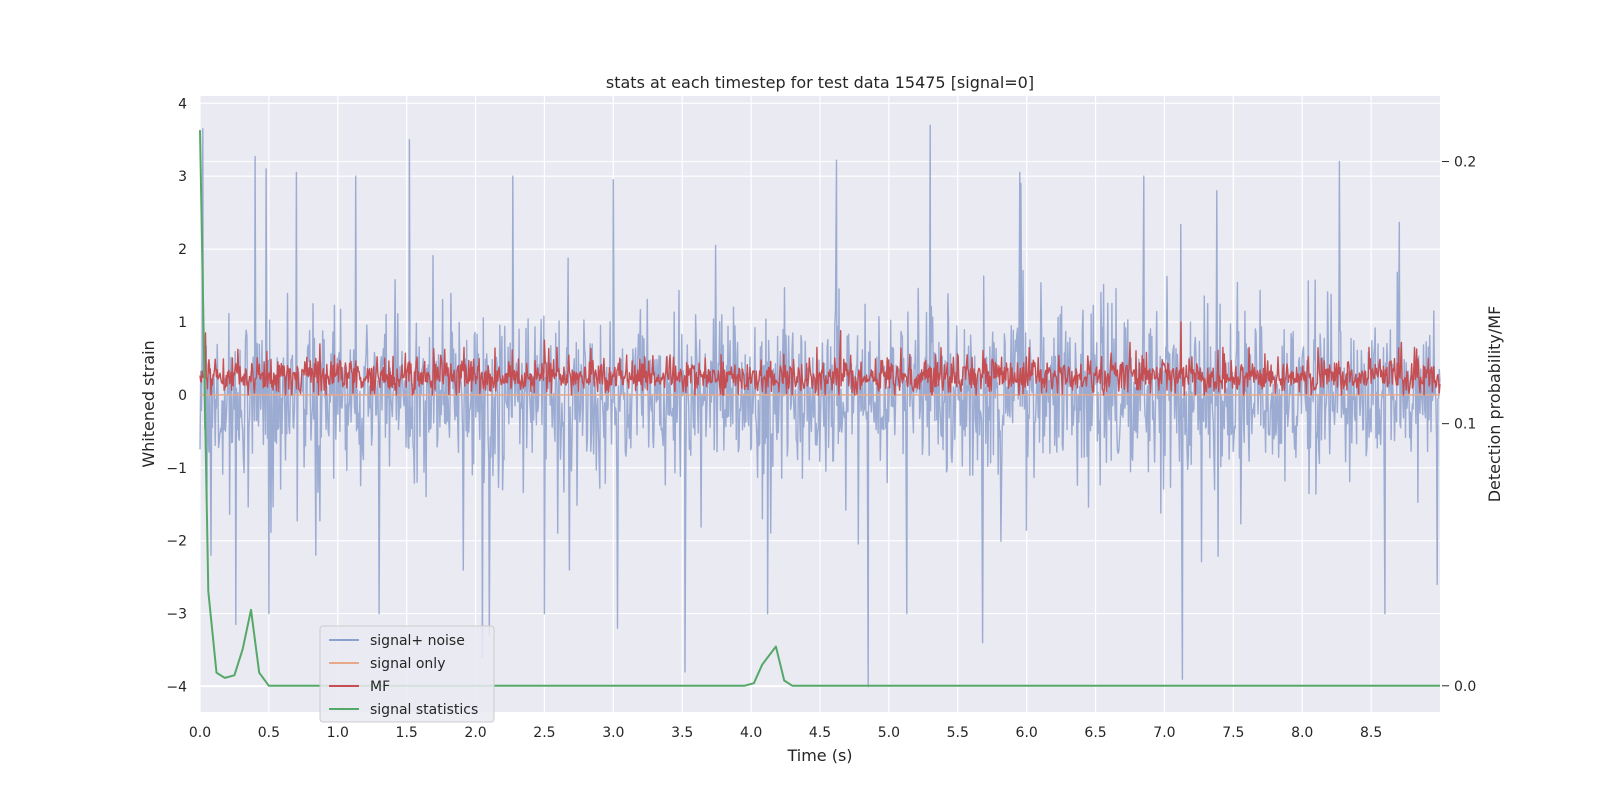 The width and height of the screenshot is (1600, 800). Describe the element at coordinates (424, 710) in the screenshot. I see `legend-label-signal-statistics: signal statistics` at that location.